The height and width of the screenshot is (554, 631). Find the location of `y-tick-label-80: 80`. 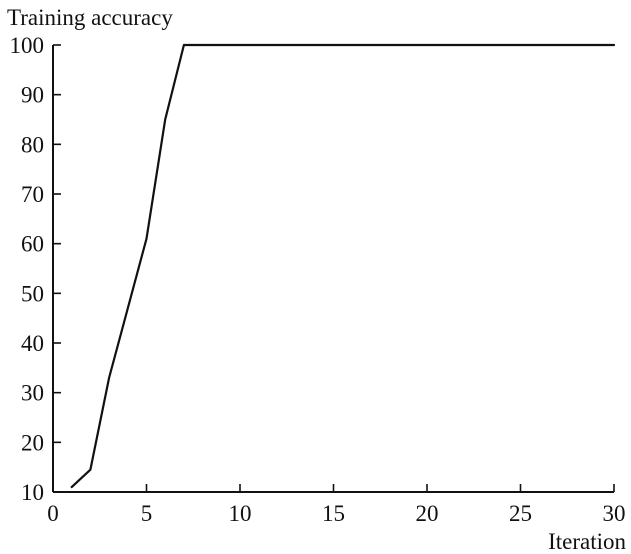

y-tick-label-80: 80 is located at coordinates (32, 144).